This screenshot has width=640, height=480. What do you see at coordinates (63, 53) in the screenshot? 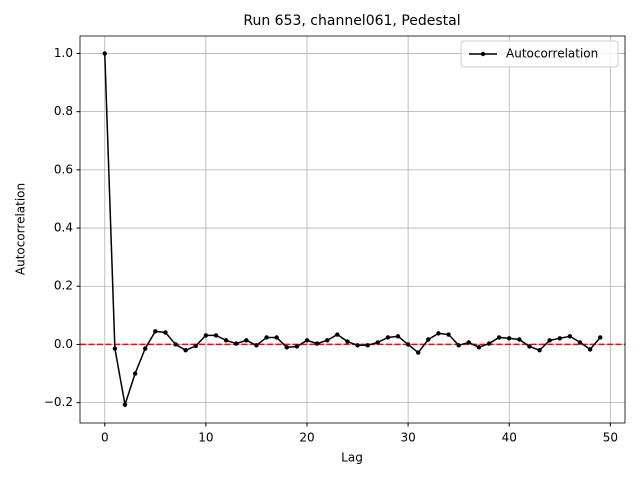
I see `y-tick-label: 1.0` at bounding box center [63, 53].